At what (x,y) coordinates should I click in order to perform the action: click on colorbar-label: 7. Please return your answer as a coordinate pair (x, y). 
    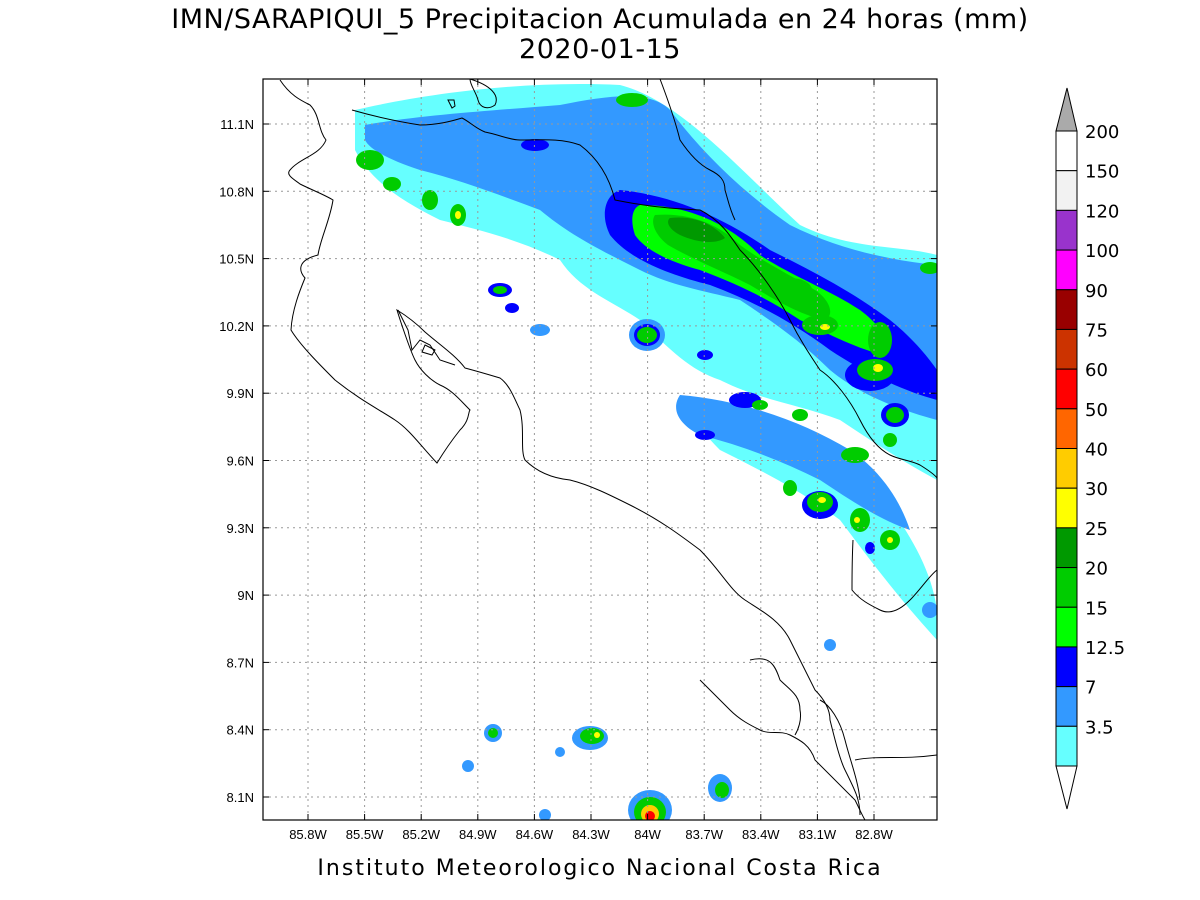
    Looking at the image, I should click on (1090, 688).